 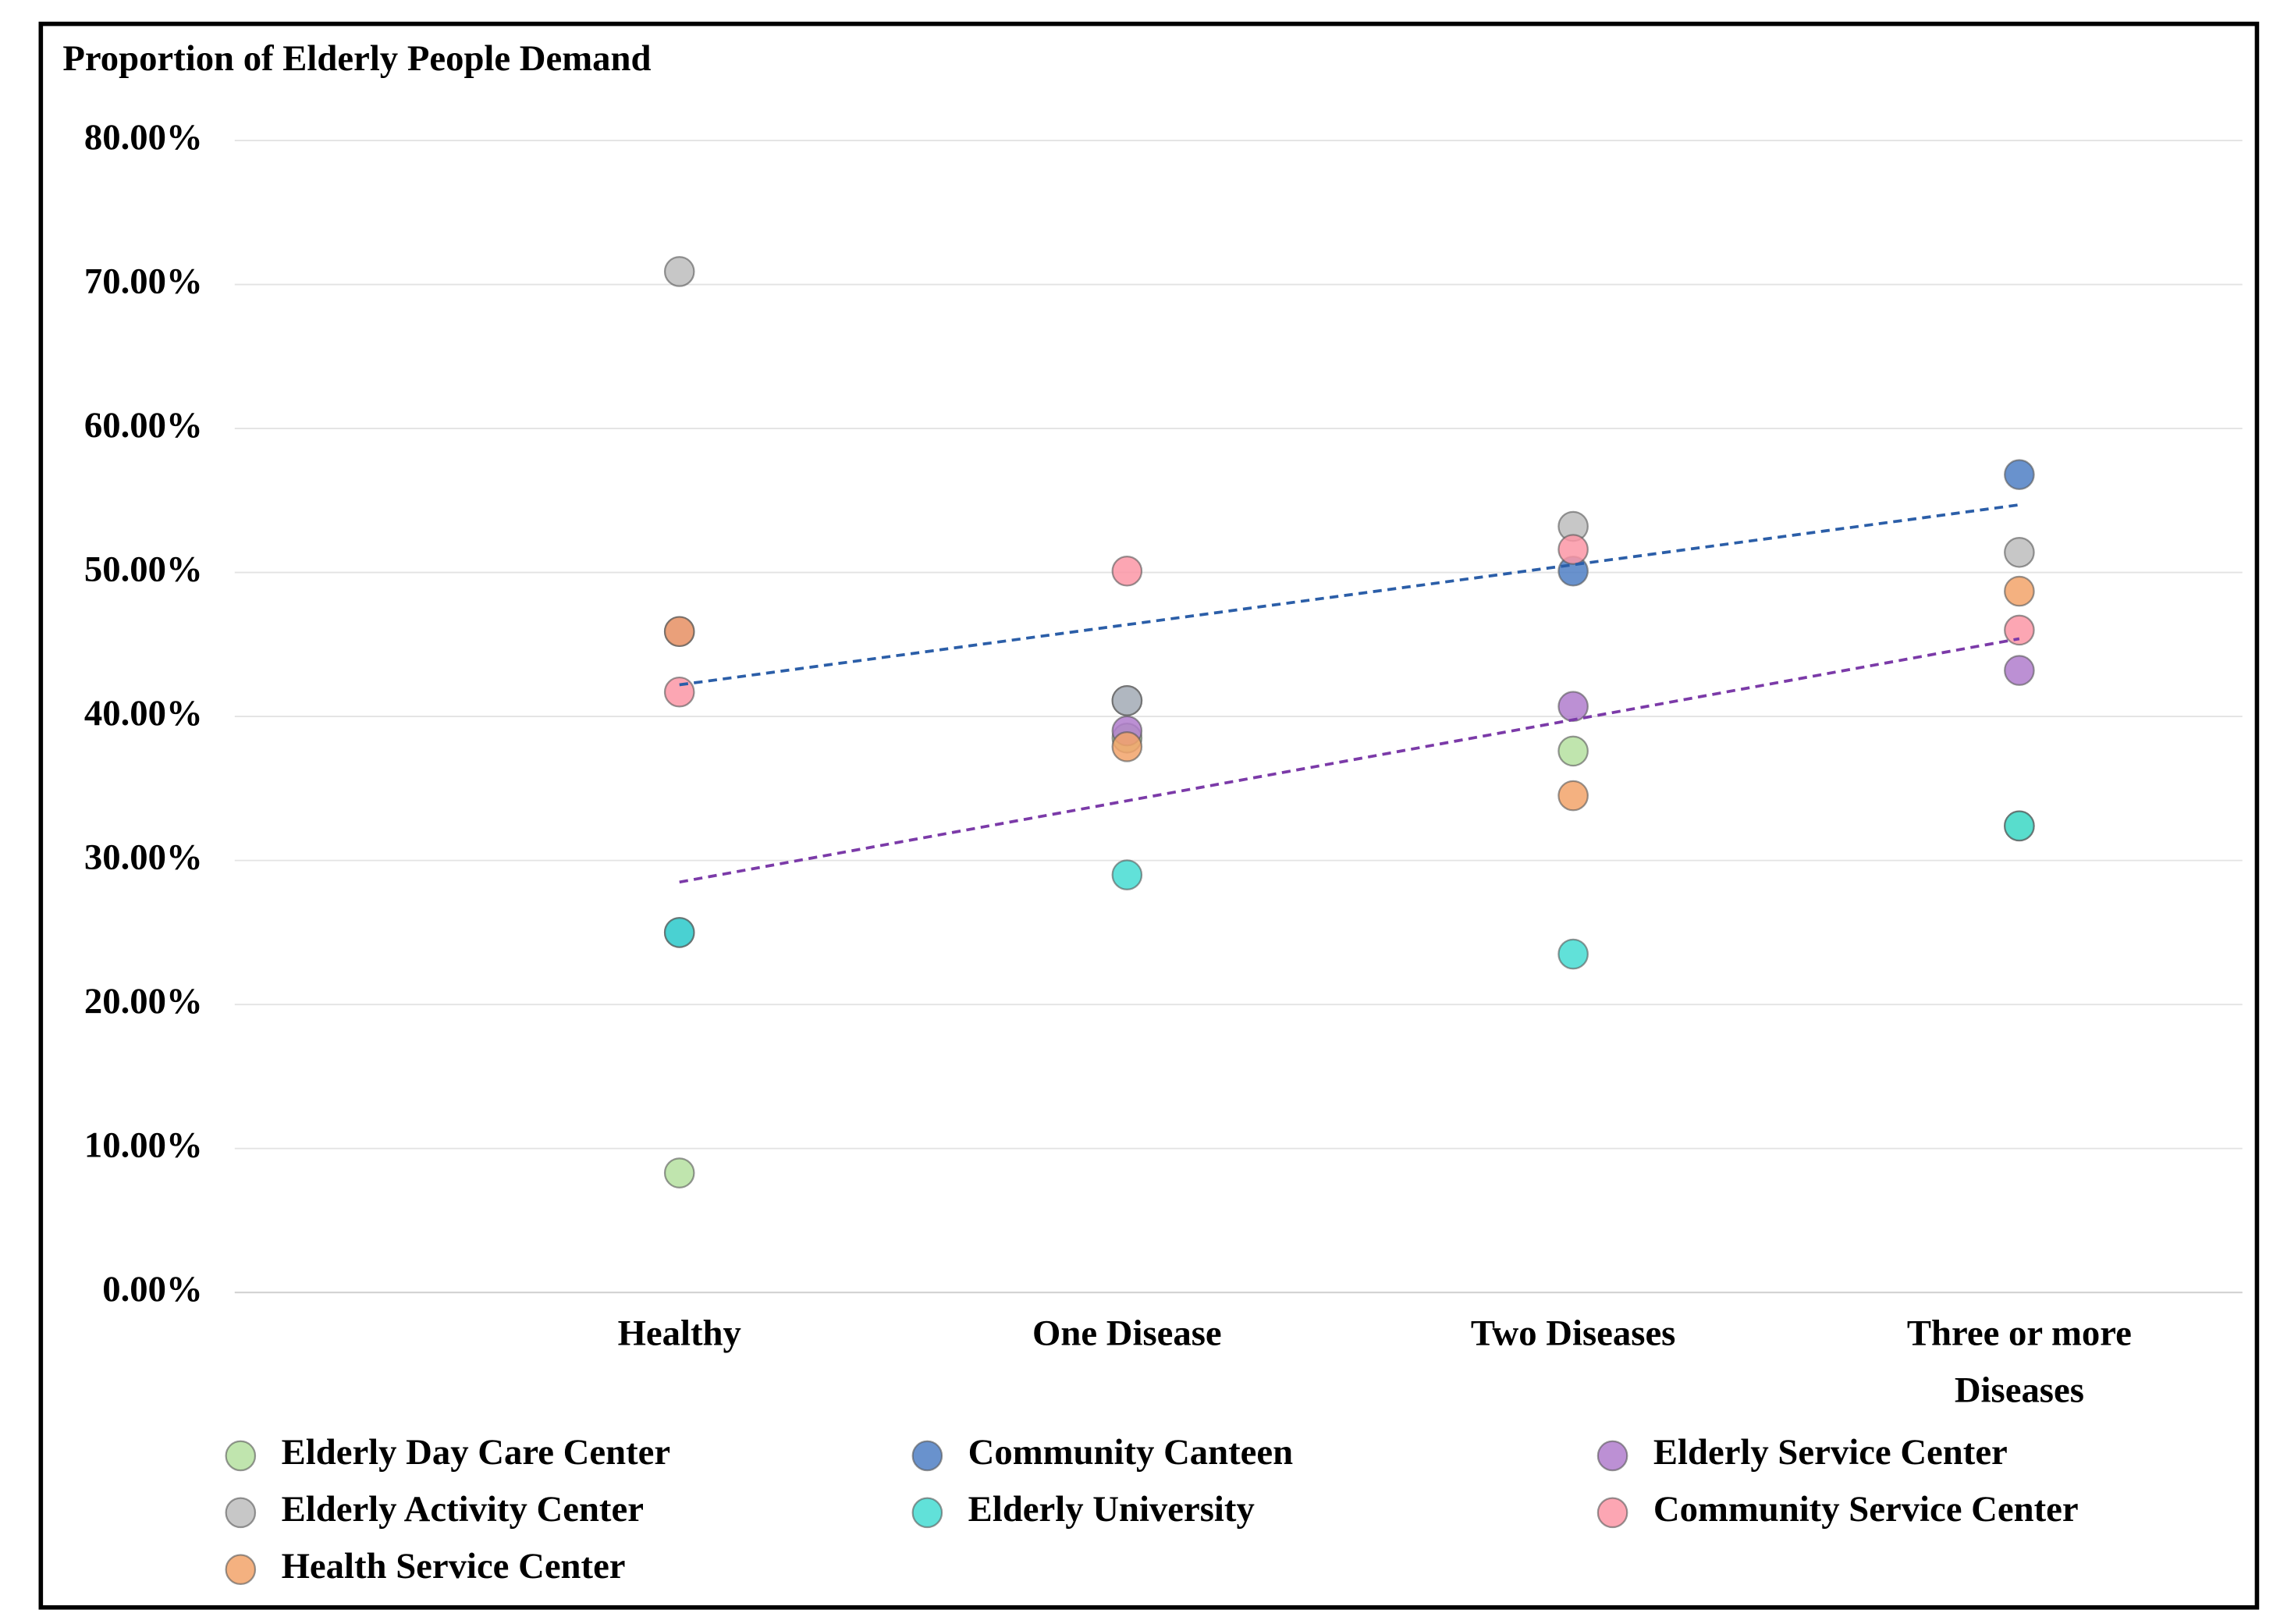 What do you see at coordinates (1830, 1452) in the screenshot?
I see `legend-label: Elderly Service Center` at bounding box center [1830, 1452].